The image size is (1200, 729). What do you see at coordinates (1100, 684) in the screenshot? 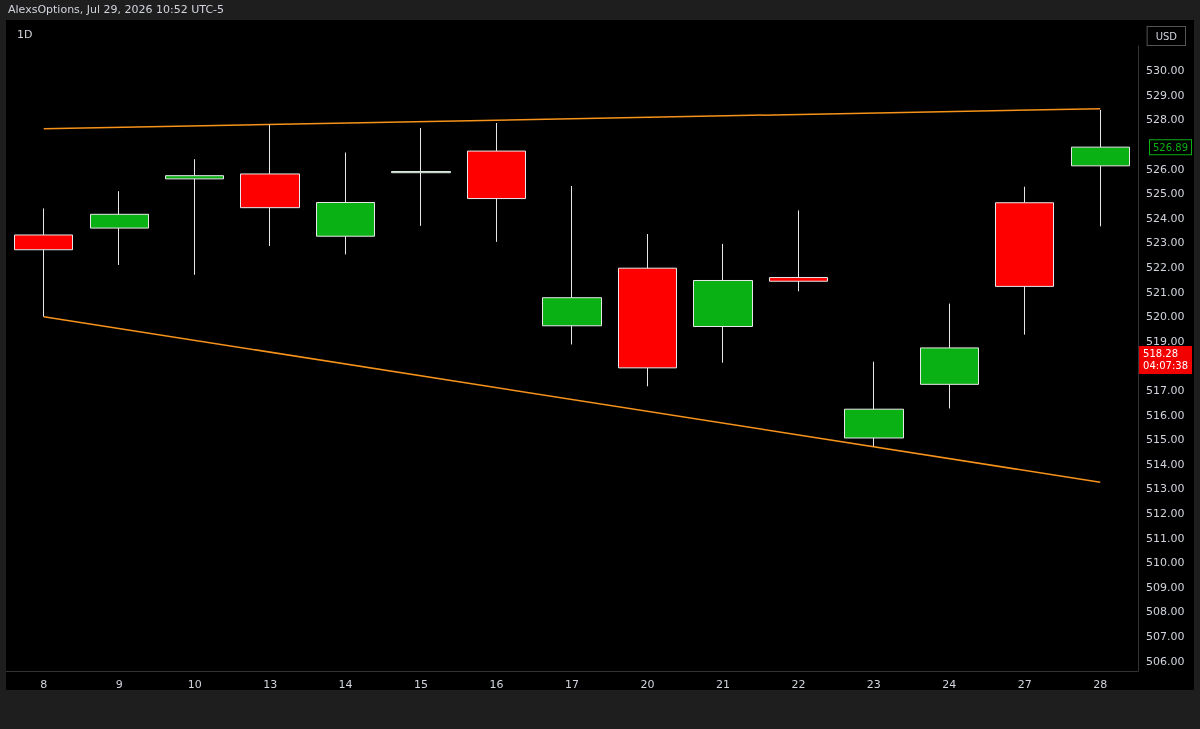
I see `x-tick-label: 28` at bounding box center [1100, 684].